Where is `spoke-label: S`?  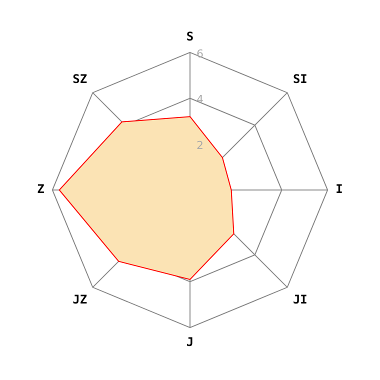
spoke-label: S is located at coordinates (190, 36).